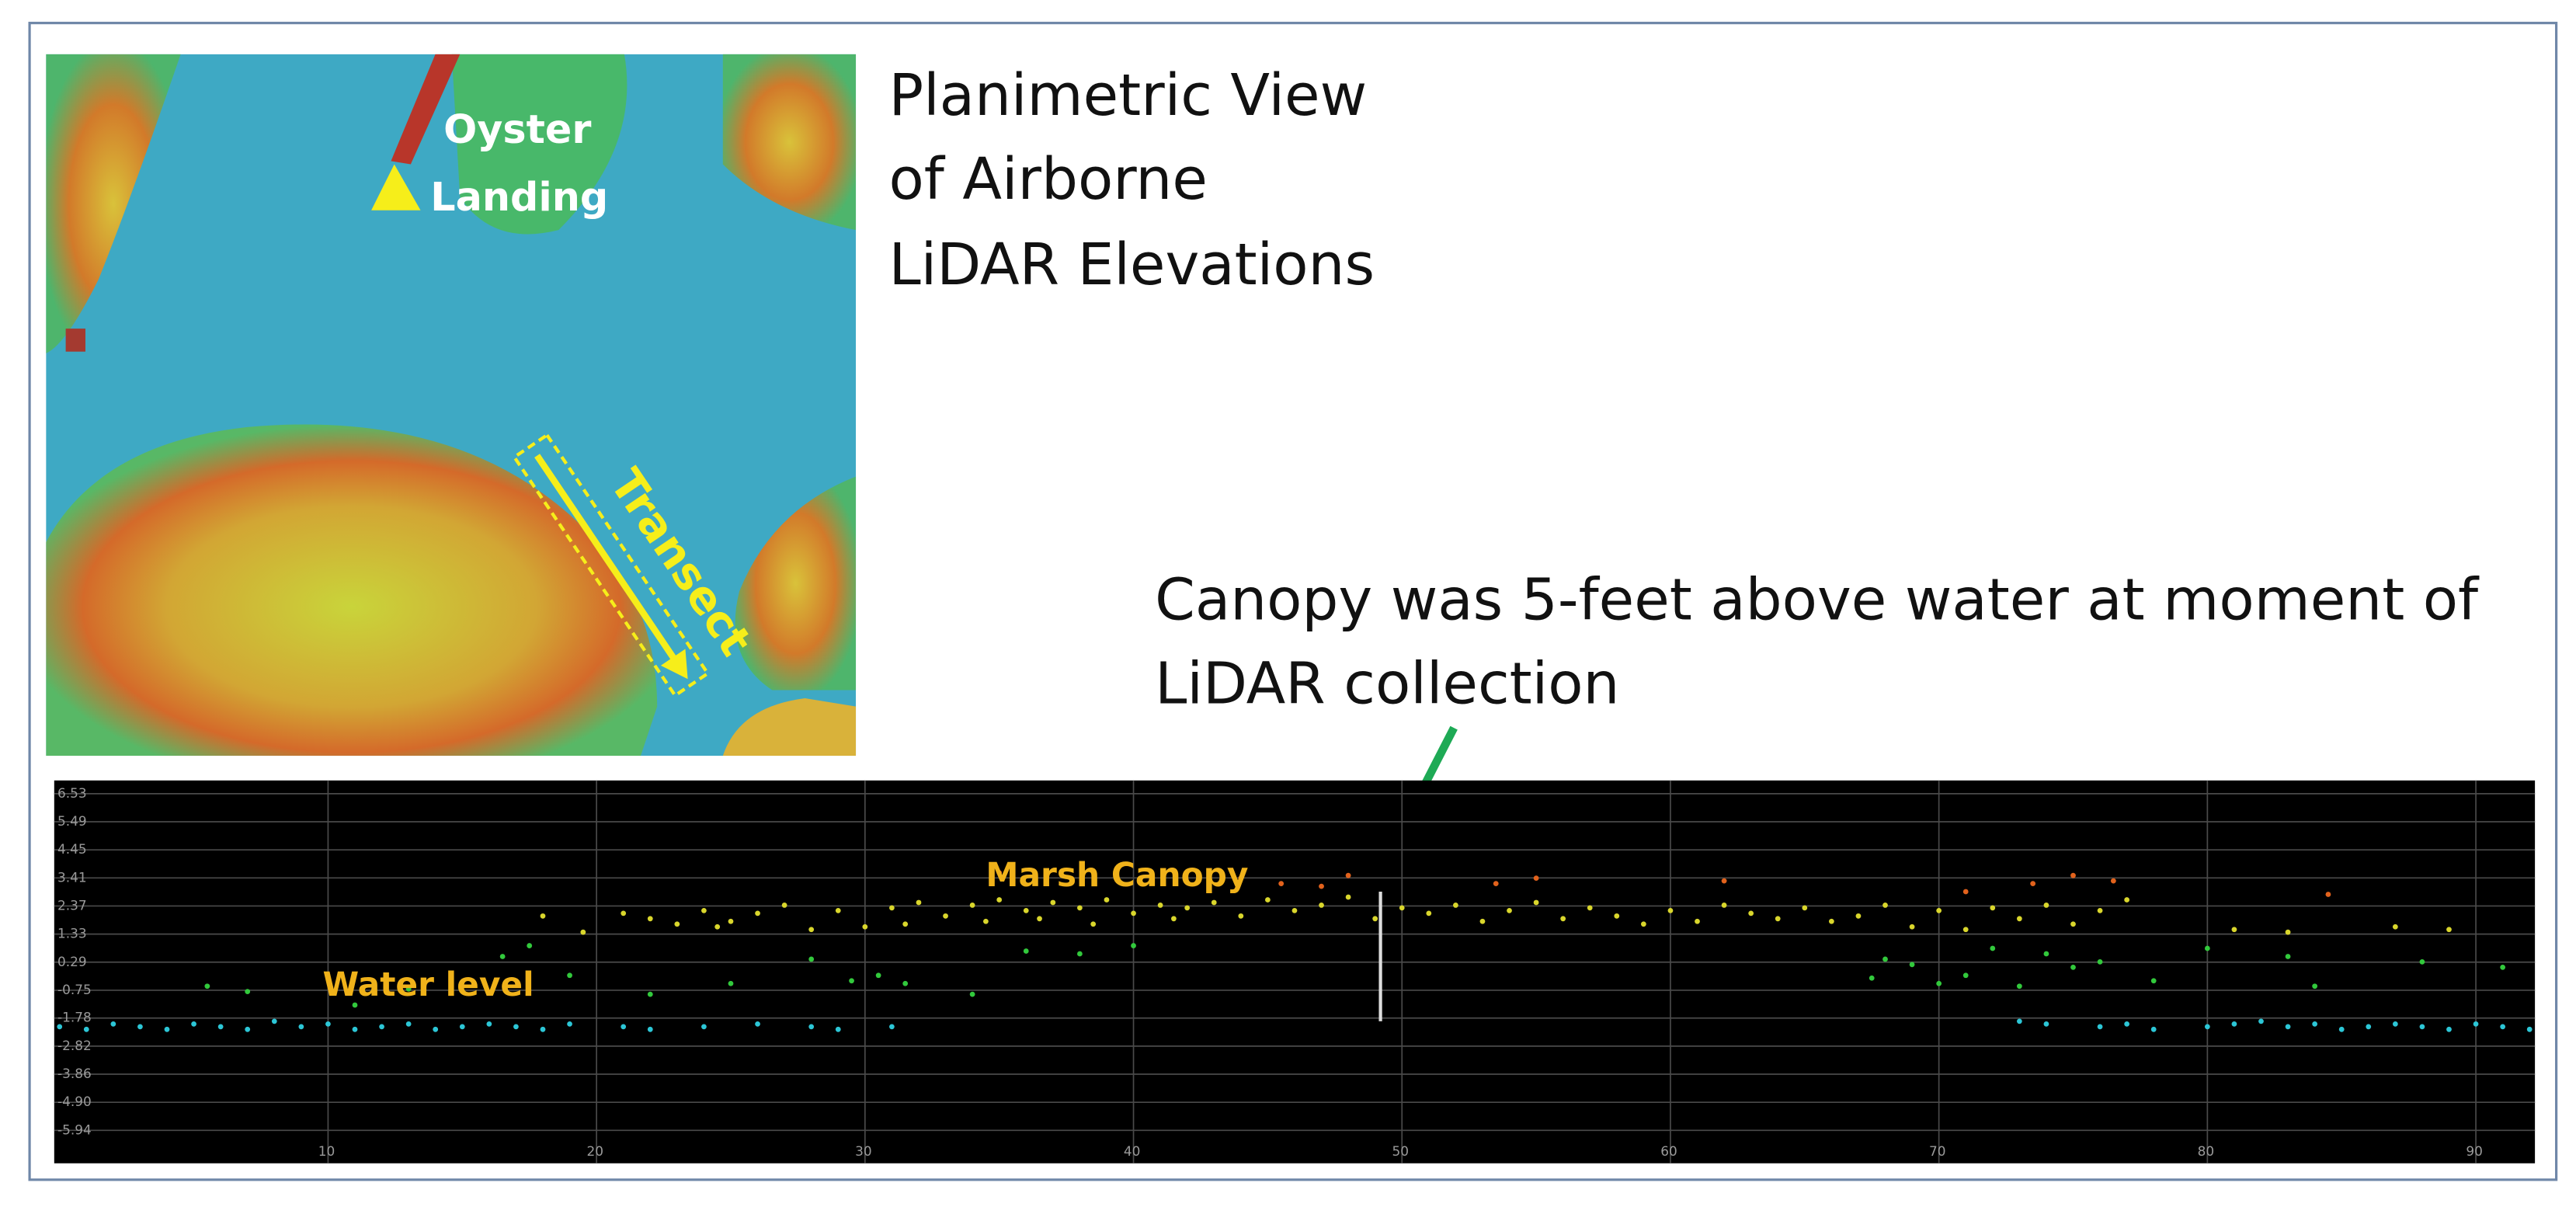 This screenshot has width=2576, height=1207. Describe the element at coordinates (519, 197) in the screenshot. I see `map-label: Landing` at that location.